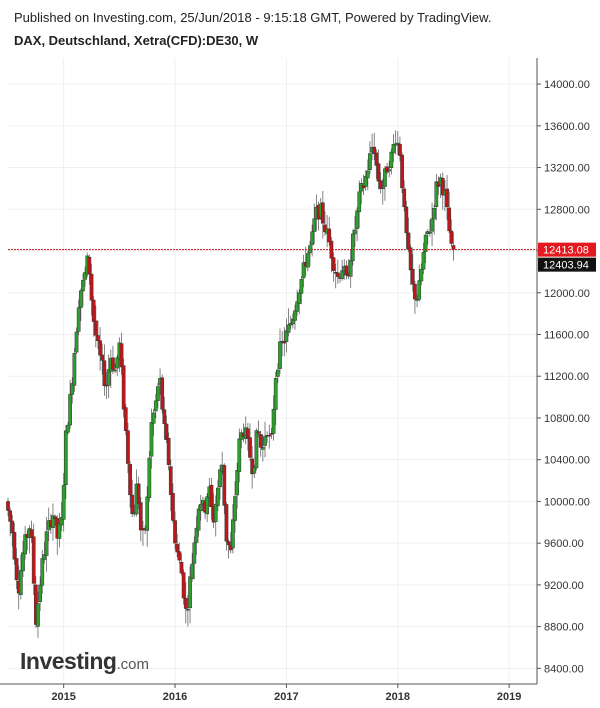  What do you see at coordinates (567, 264) in the screenshot?
I see `last-price-badge-bg` at bounding box center [567, 264].